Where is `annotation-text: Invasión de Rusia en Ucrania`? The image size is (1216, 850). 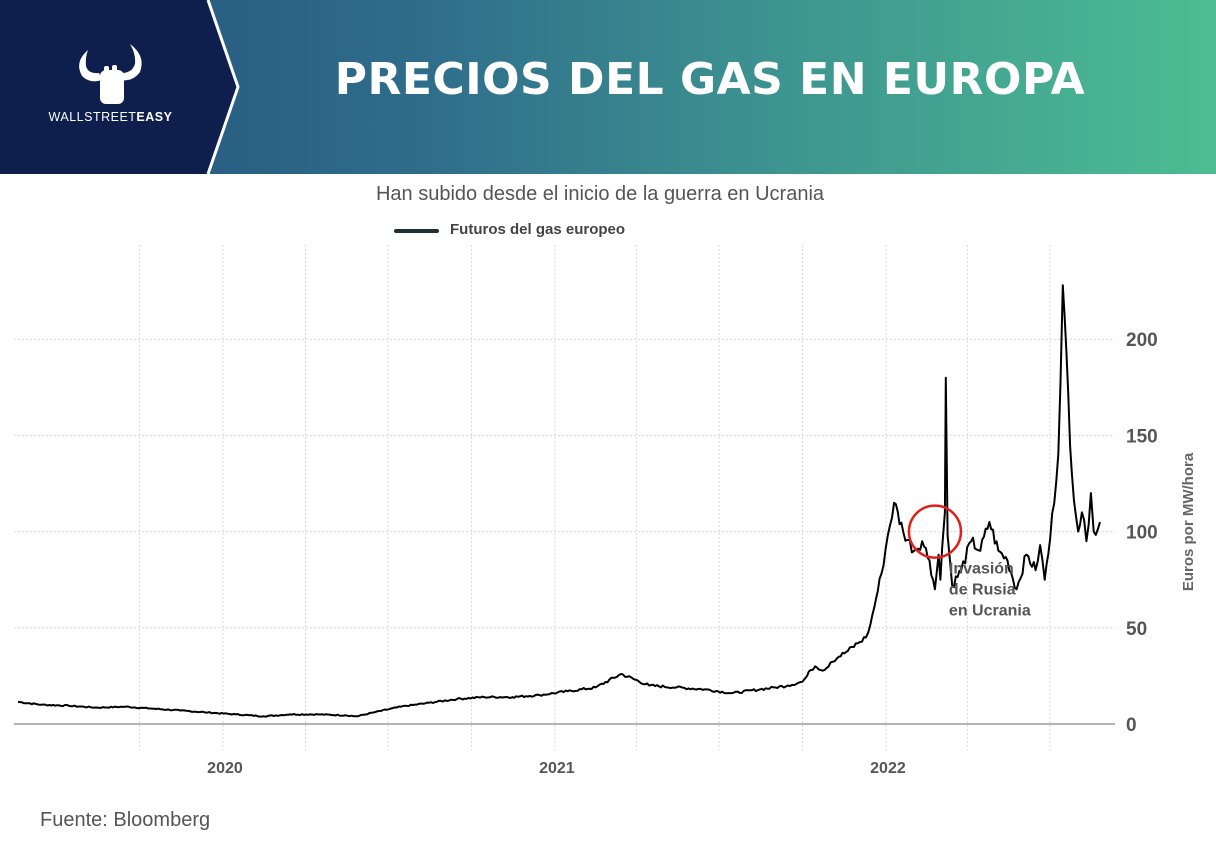
annotation-text: Invasión de Rusia en Ucrania is located at coordinates (990, 590).